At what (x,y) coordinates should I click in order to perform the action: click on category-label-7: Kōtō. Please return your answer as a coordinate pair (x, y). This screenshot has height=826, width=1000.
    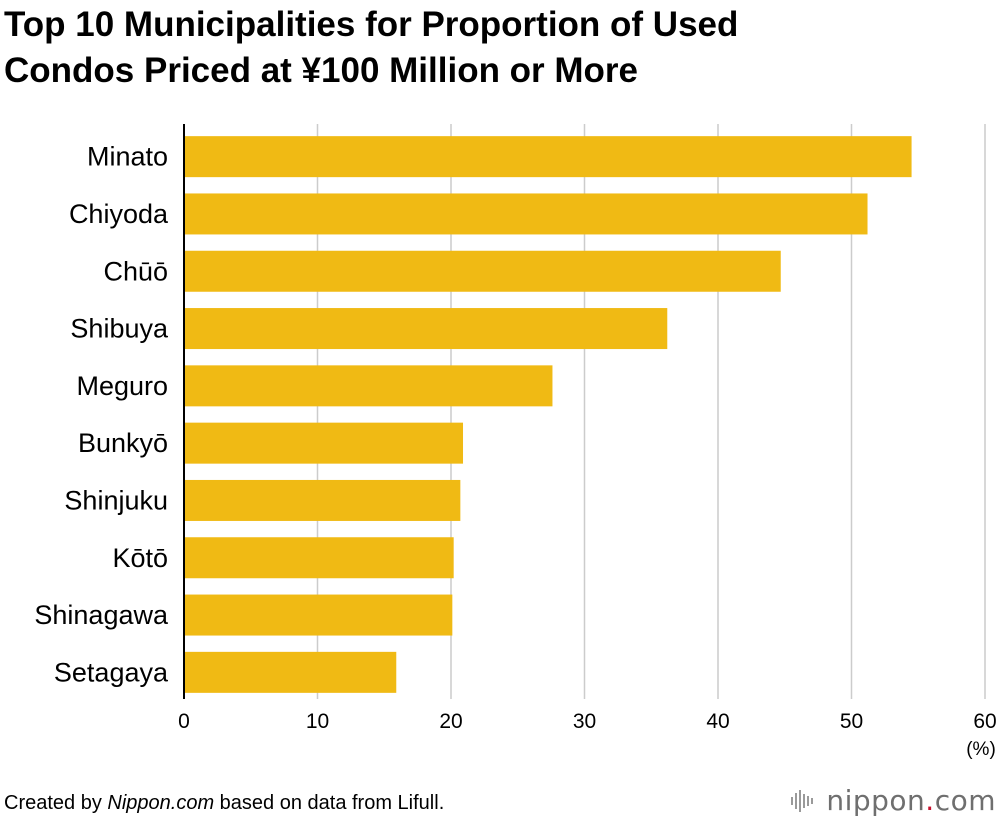
    Looking at the image, I should click on (140, 558).